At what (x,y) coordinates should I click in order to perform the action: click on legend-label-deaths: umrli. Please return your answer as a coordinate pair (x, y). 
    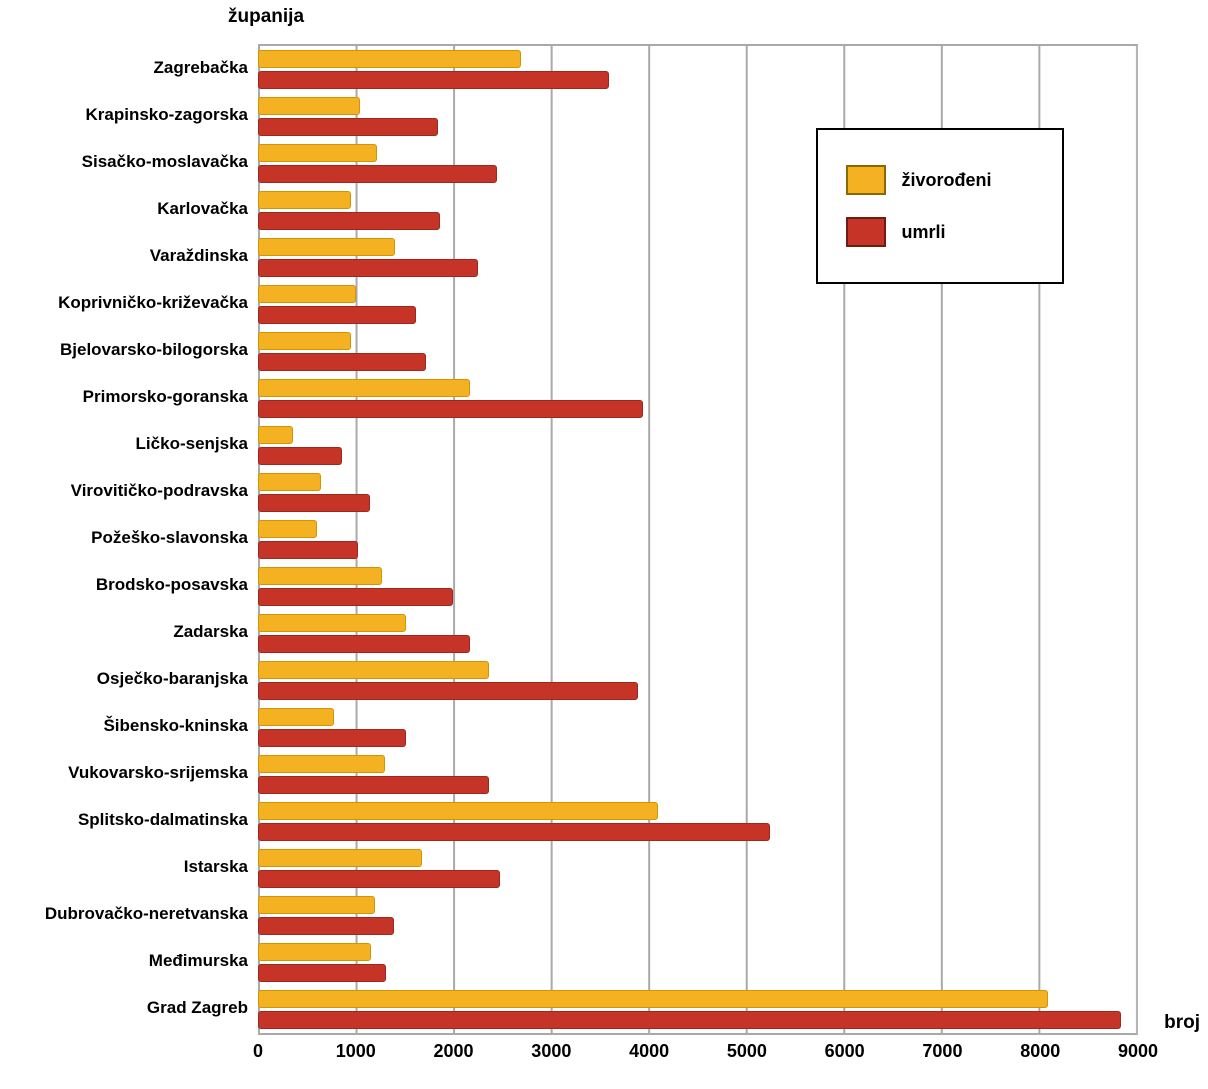
    Looking at the image, I should click on (923, 231).